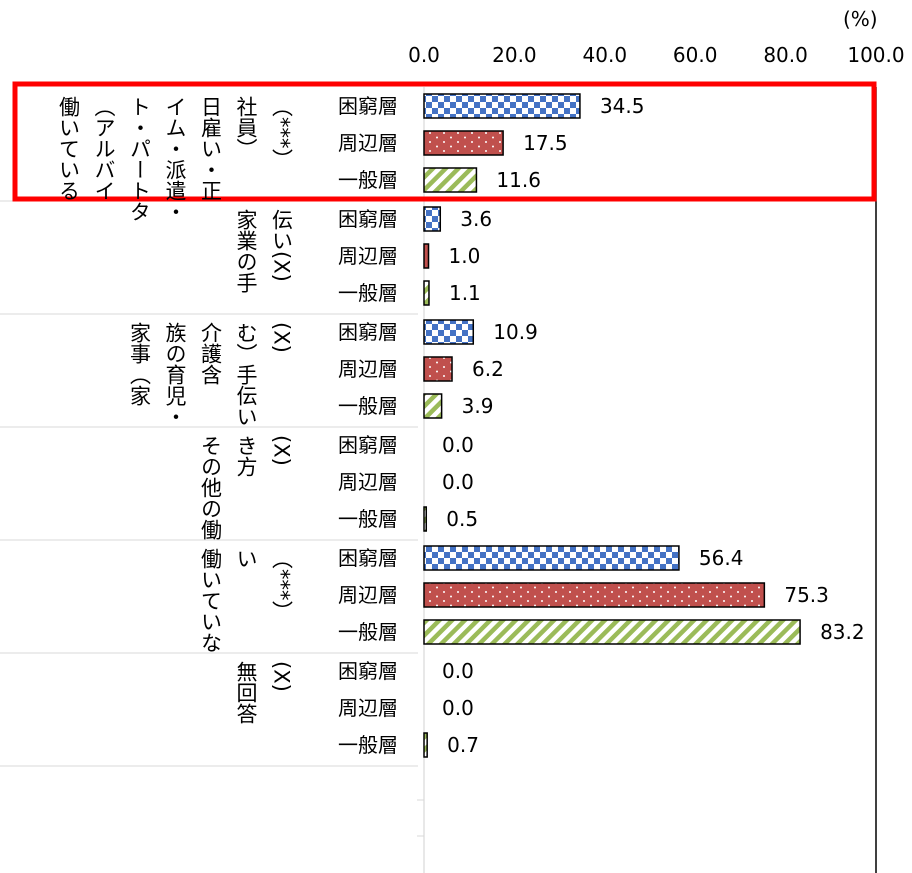 Image resolution: width=912 pixels, height=873 pixels. What do you see at coordinates (463, 745) in the screenshot?
I see `data-label: 0.7` at bounding box center [463, 745].